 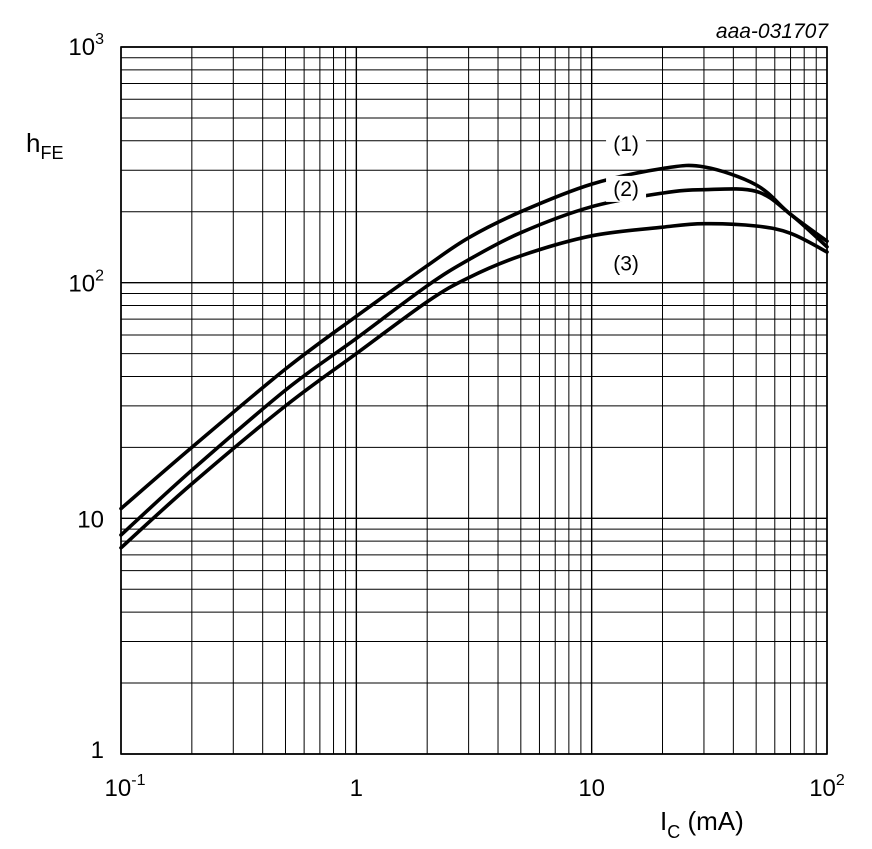 What do you see at coordinates (97, 750) in the screenshot?
I see `y-tick-label: 1` at bounding box center [97, 750].